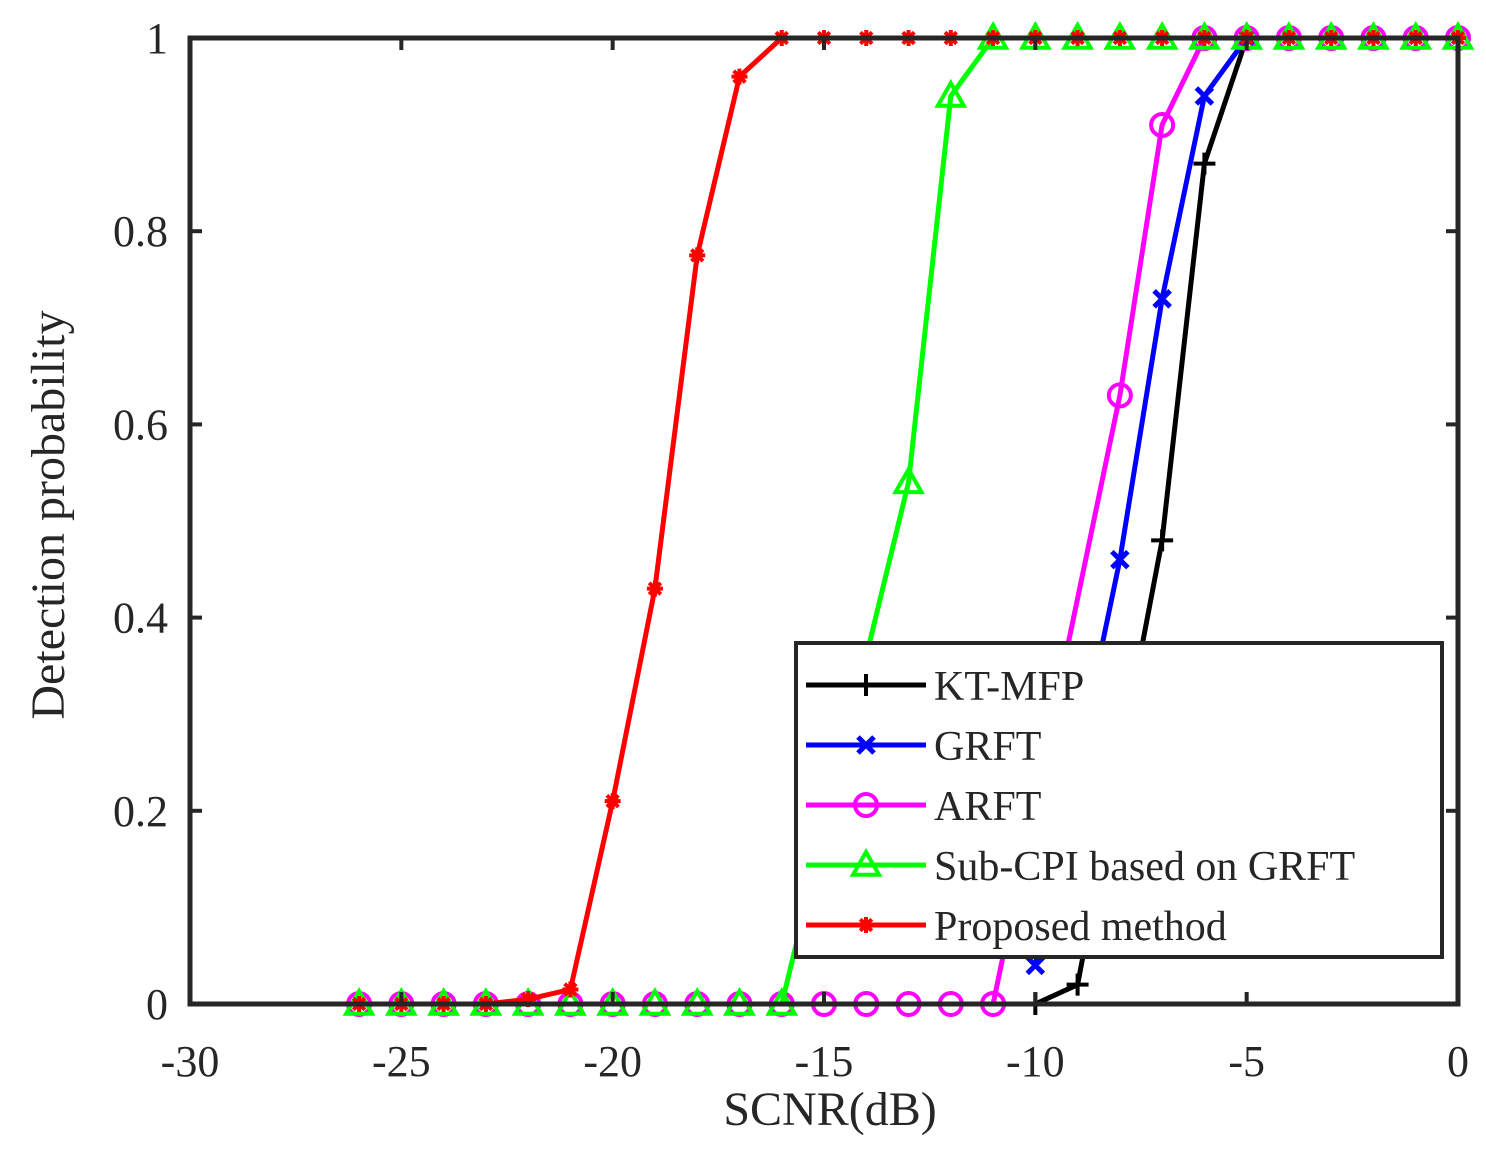  I want to click on y-tick-label: 0.2, so click(140, 811).